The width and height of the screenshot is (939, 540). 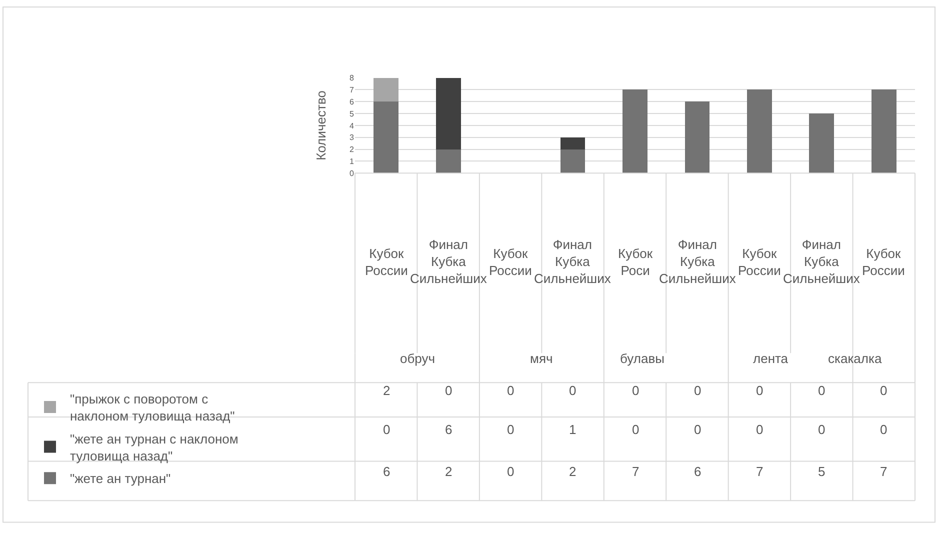 I want to click on y-tick-label: 3, so click(x=352, y=137).